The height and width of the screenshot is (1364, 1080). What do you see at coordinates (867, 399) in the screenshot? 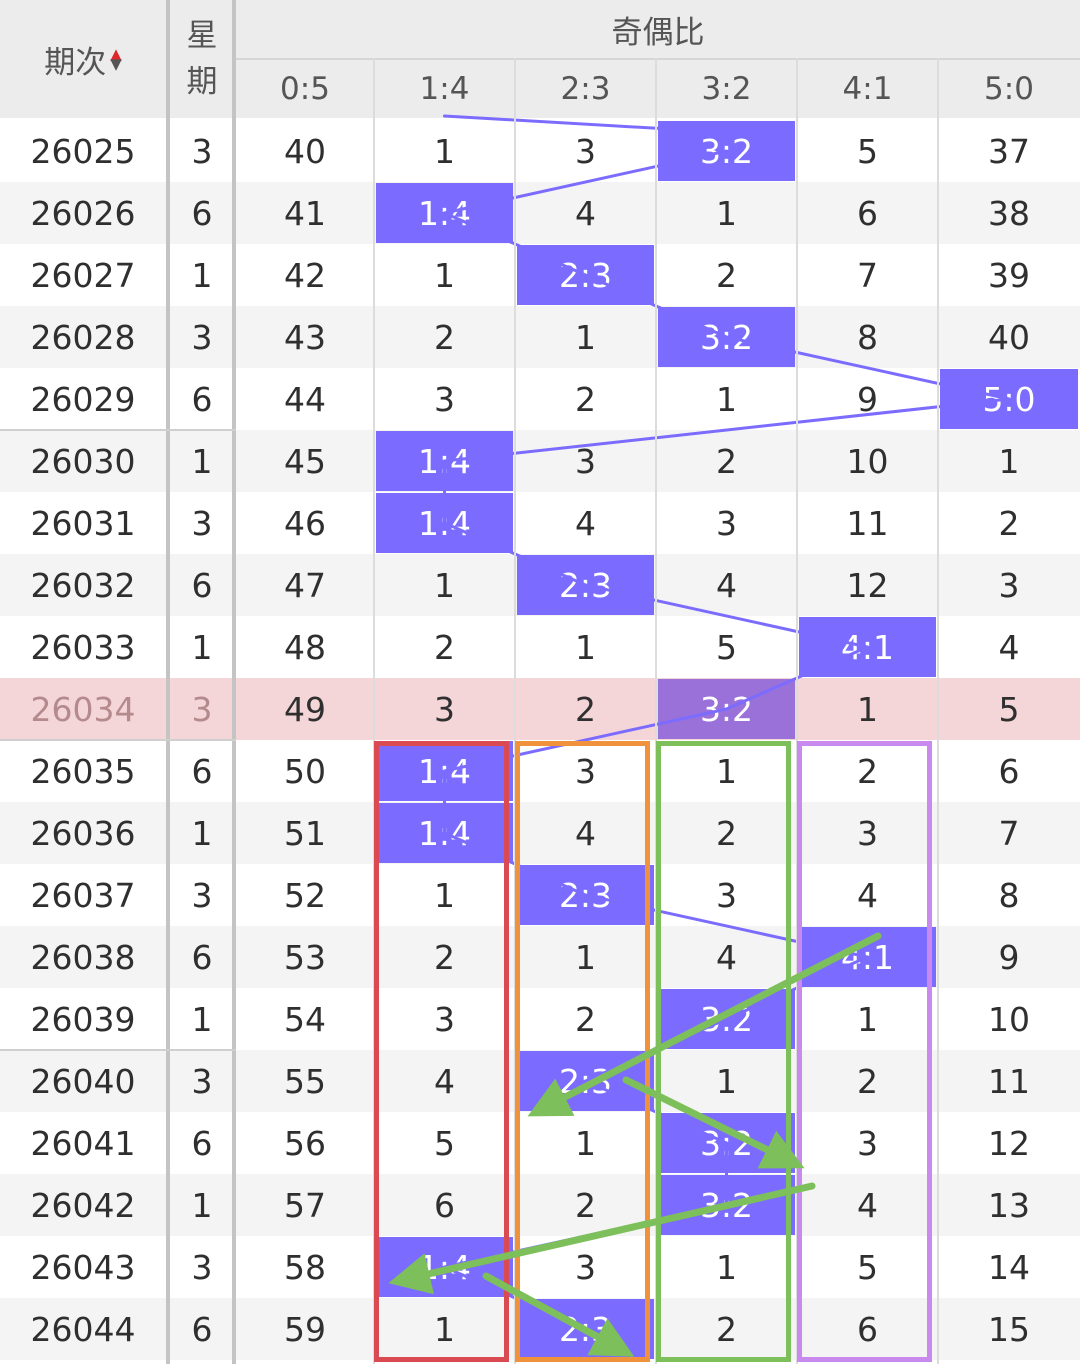
I see `miss-count-4-1: 9` at bounding box center [867, 399].